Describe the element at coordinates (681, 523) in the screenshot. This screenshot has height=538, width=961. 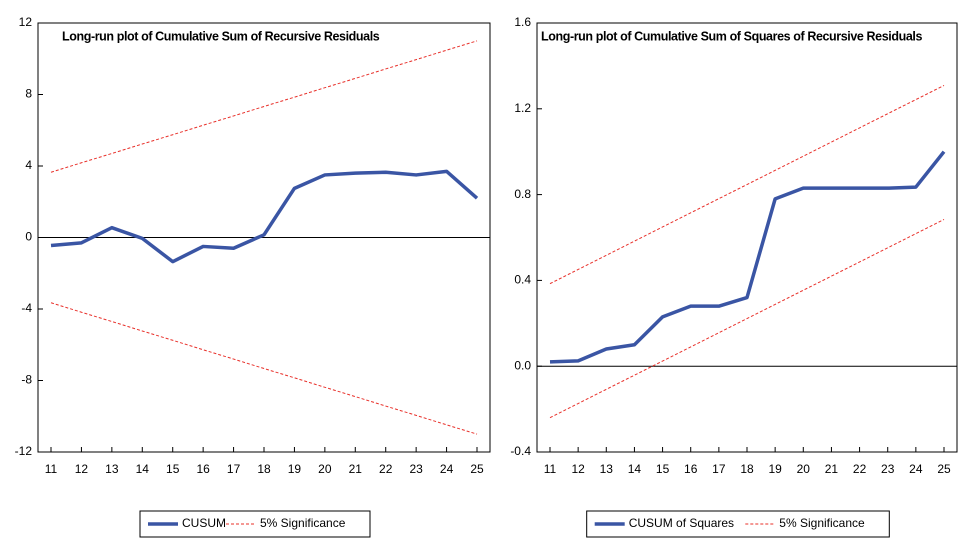
I see `legend-label: CUSUM of Squares` at that location.